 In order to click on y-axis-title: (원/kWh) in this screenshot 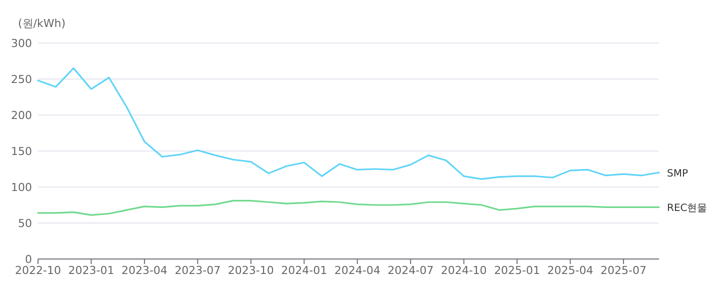, I will do `click(42, 23)`.